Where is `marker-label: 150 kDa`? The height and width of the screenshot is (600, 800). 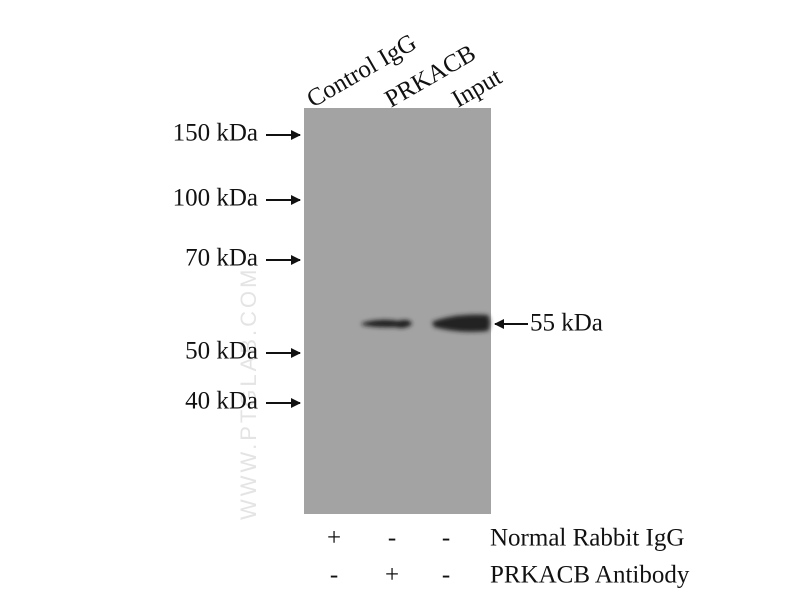
marker-label: 150 kDa is located at coordinates (215, 133).